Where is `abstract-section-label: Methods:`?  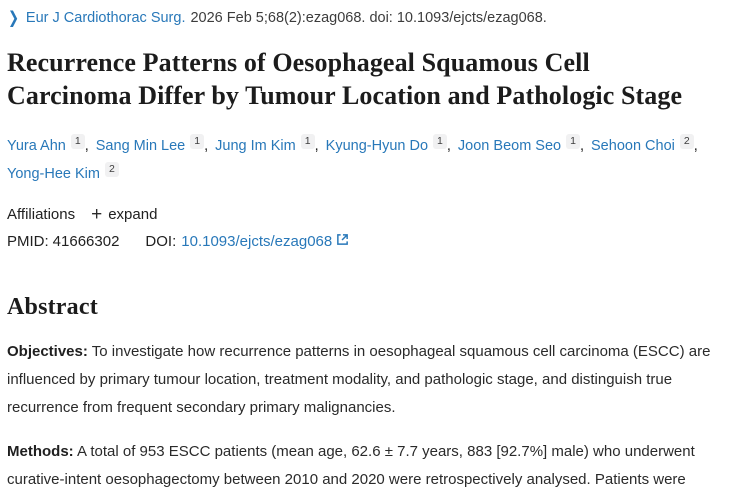 abstract-section-label: Methods: is located at coordinates (40, 452).